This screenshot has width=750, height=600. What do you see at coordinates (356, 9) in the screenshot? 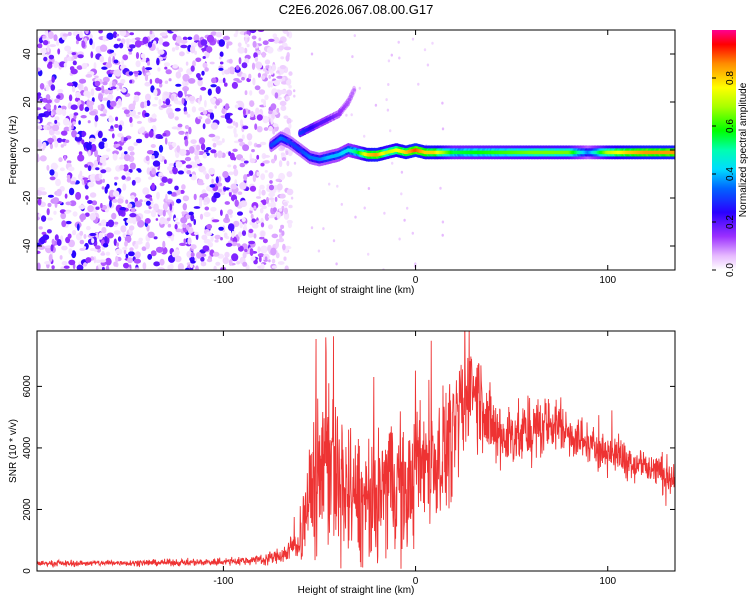
I see `figure-title: C2E6.2026.067.08.00.G17` at bounding box center [356, 9].